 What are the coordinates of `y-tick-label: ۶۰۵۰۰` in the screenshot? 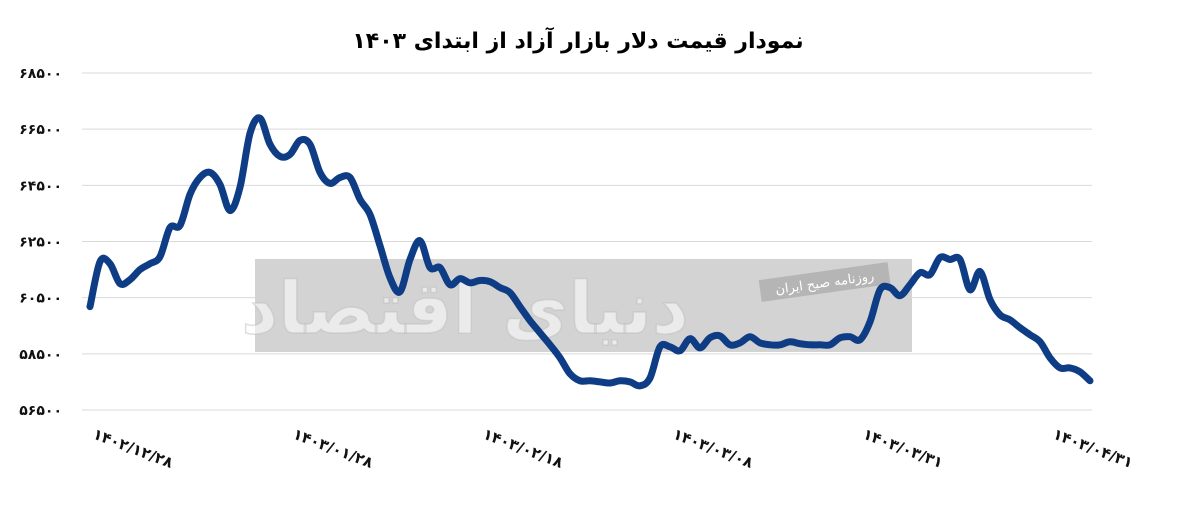 It's located at (40, 299).